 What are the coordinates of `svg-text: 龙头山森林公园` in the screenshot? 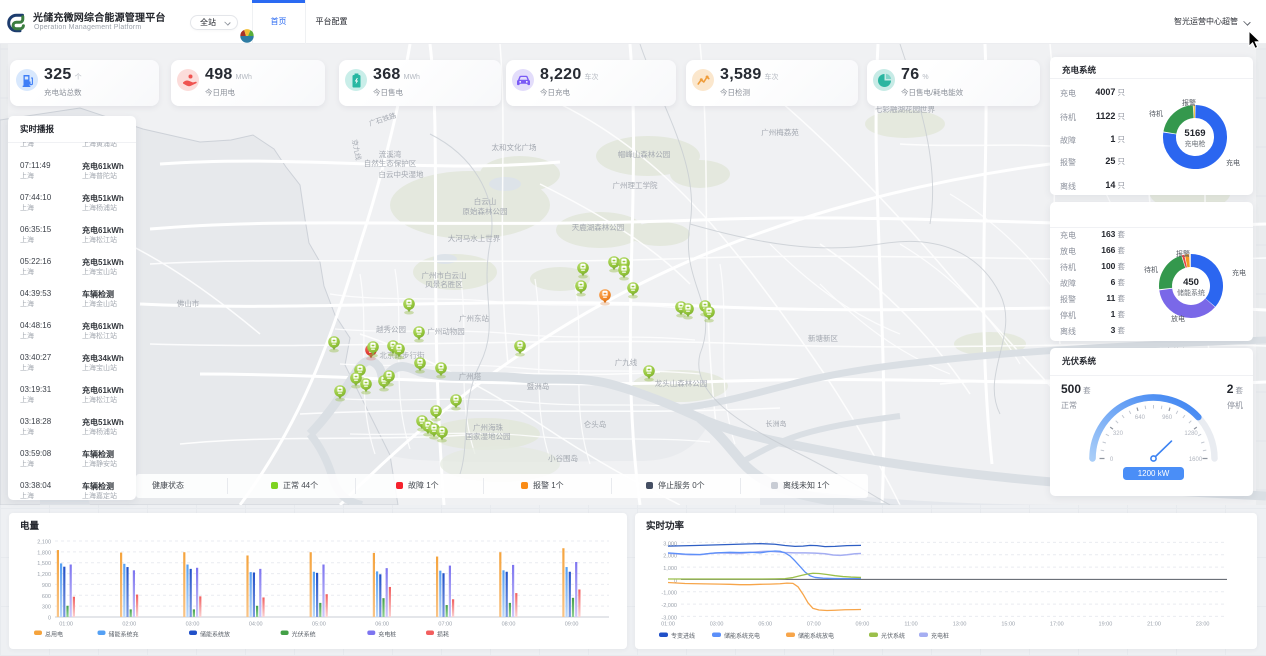 It's located at (681, 383).